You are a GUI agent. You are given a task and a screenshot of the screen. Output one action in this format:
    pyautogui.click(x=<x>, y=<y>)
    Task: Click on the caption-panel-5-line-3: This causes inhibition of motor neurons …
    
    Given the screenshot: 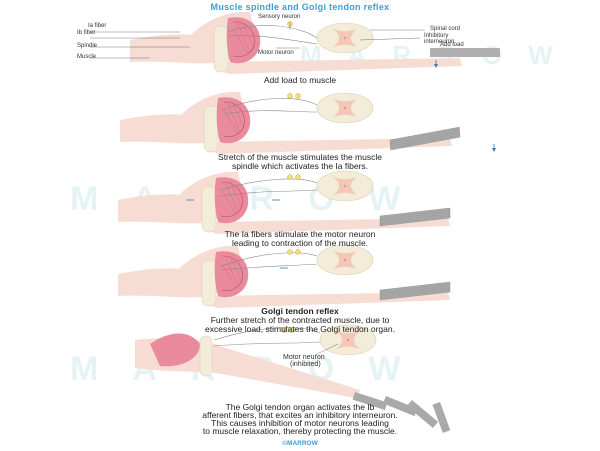 What is the action you would take?
    pyautogui.click(x=300, y=423)
    